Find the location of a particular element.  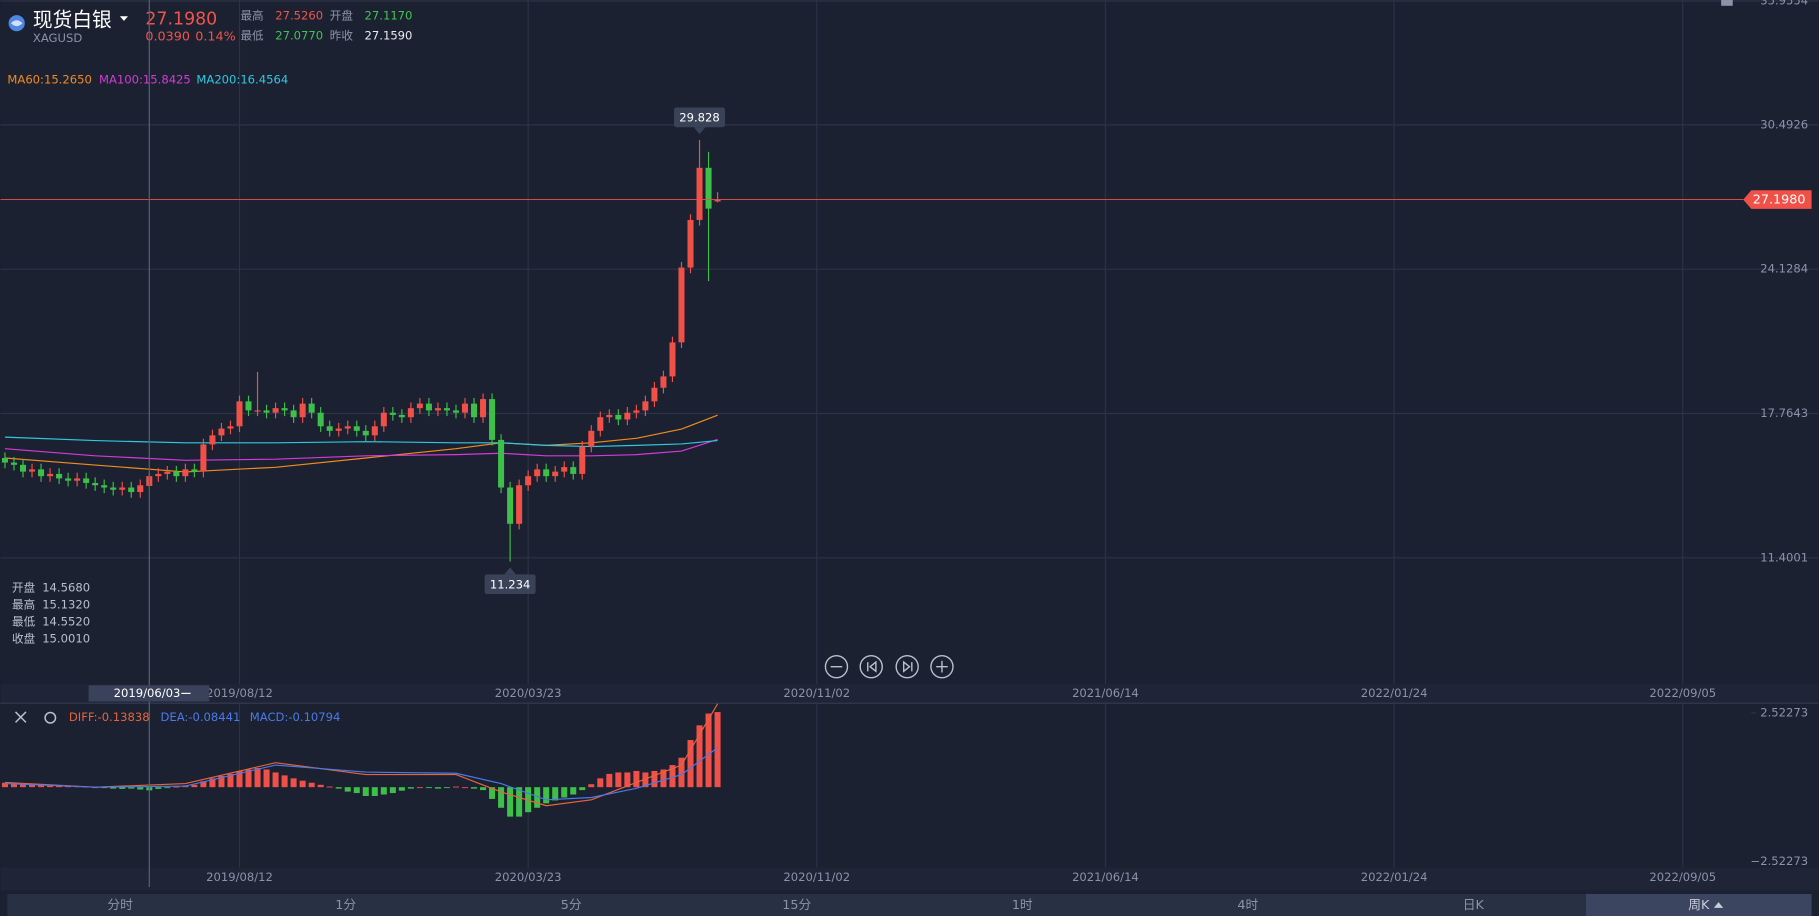

crosshair-date-box is located at coordinates (149, 693).